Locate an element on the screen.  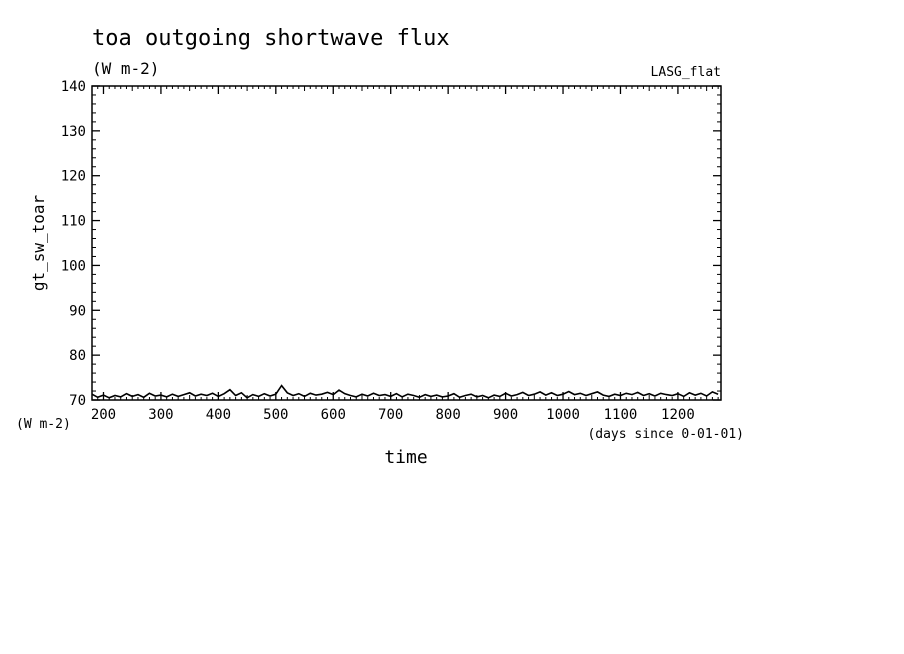
y-tick-label: 120 is located at coordinates (73, 177).